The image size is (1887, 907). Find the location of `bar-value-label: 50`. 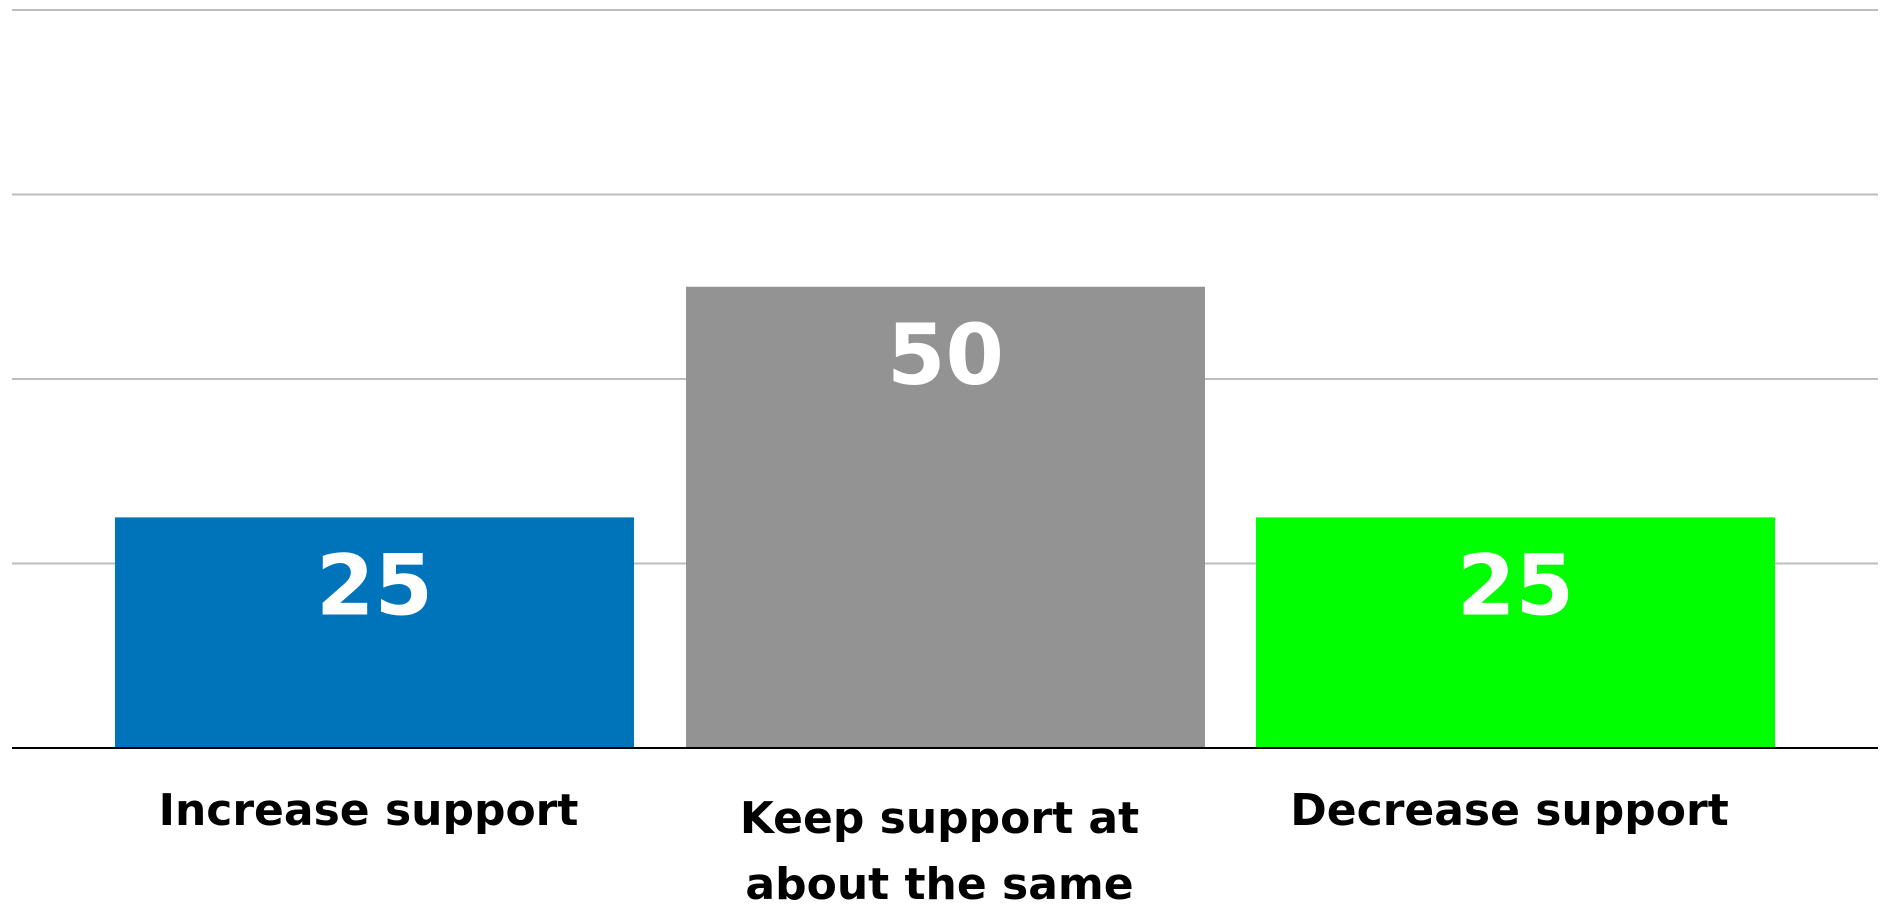

bar-value-label: 50 is located at coordinates (945, 355).